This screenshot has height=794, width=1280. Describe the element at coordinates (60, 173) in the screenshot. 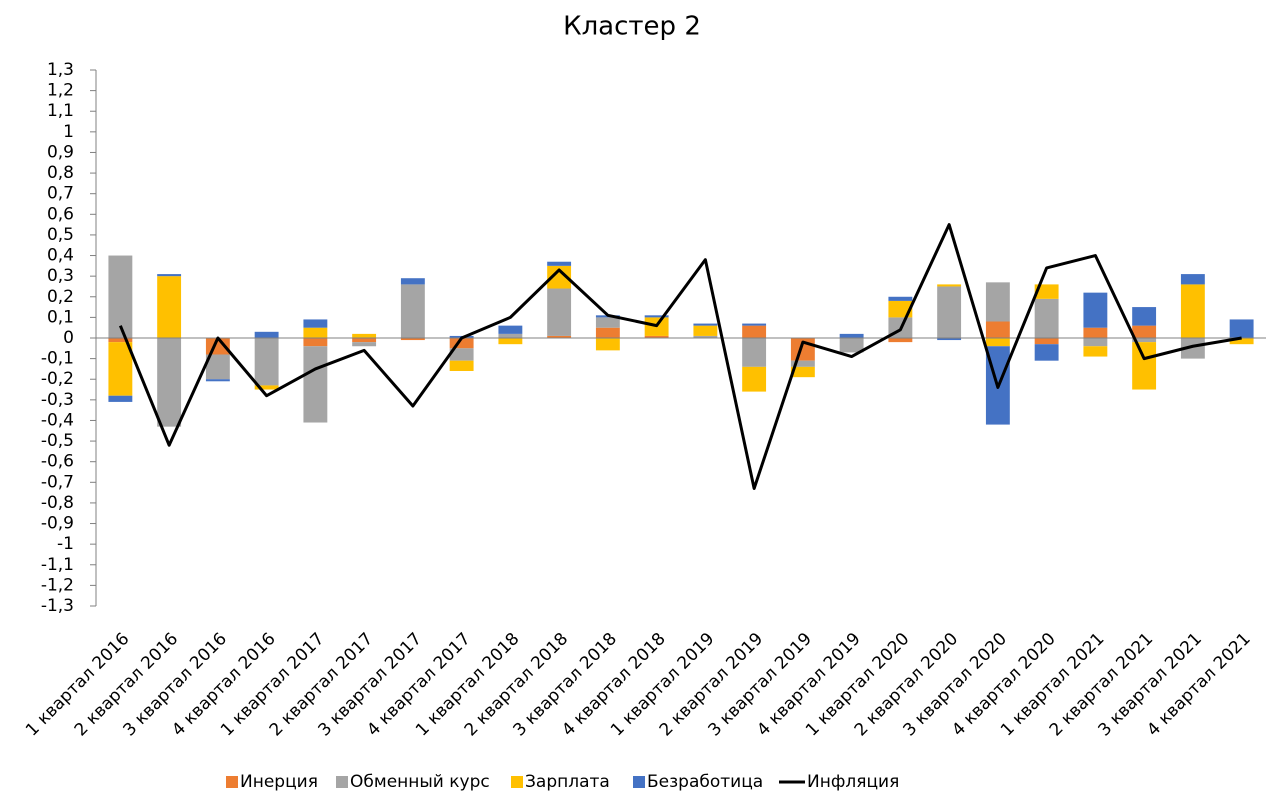

I see `y-tick-label: 0,8` at that location.